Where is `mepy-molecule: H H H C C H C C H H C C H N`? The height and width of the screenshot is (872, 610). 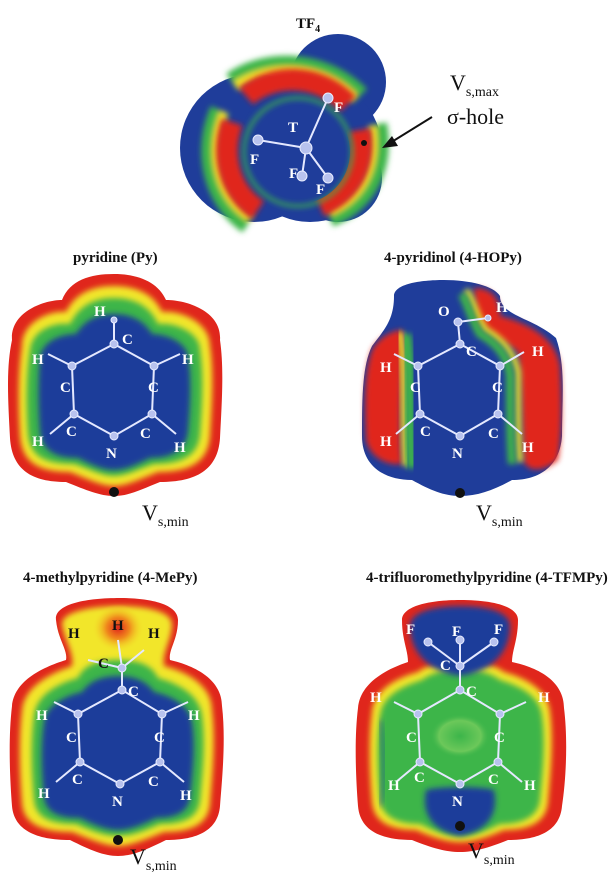 mepy-molecule: H H H C C H C C H H C C H N is located at coordinates (118, 731).